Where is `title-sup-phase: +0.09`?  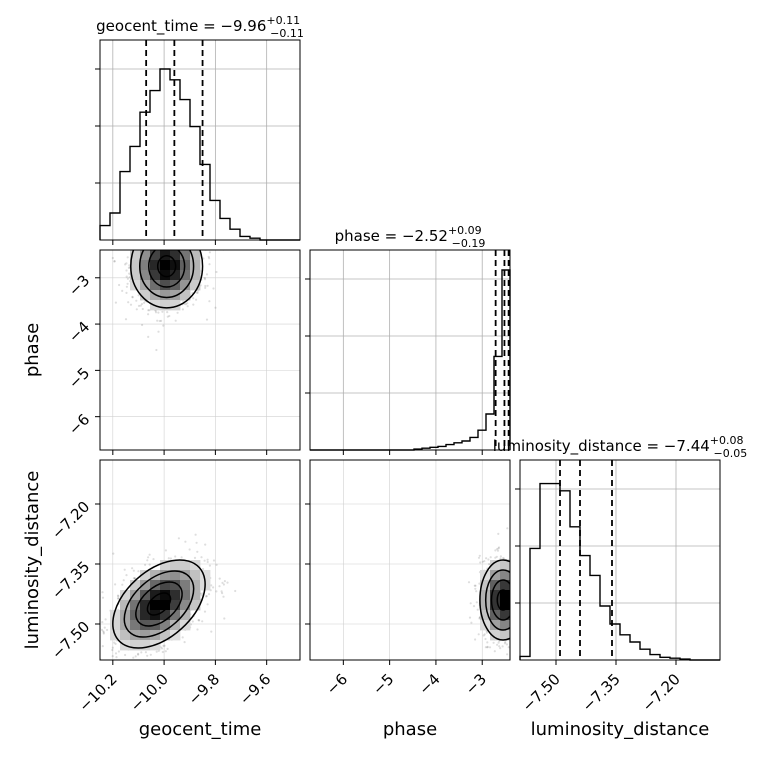 title-sup-phase: +0.09 is located at coordinates (465, 230).